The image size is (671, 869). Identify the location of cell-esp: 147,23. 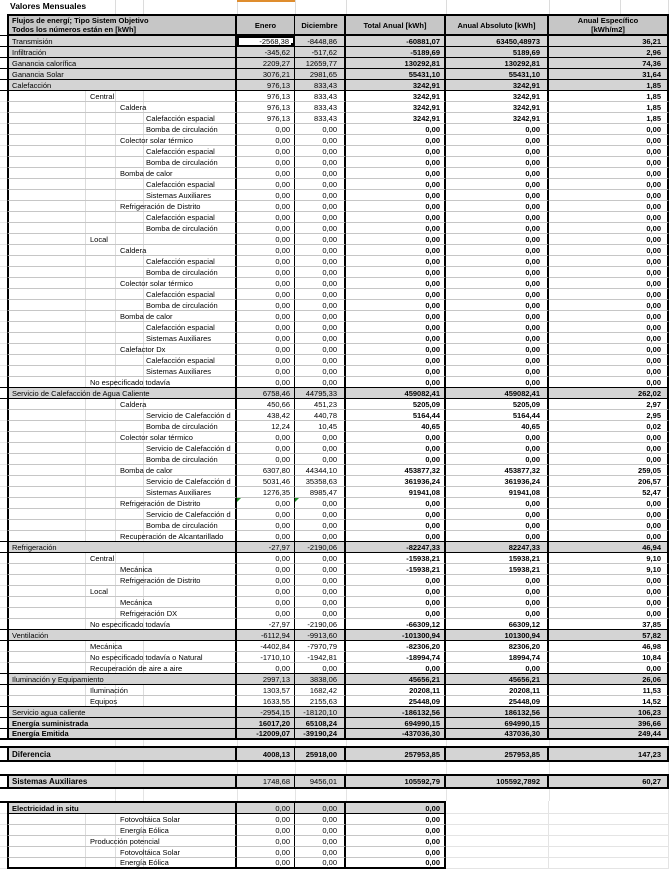
(609, 754).